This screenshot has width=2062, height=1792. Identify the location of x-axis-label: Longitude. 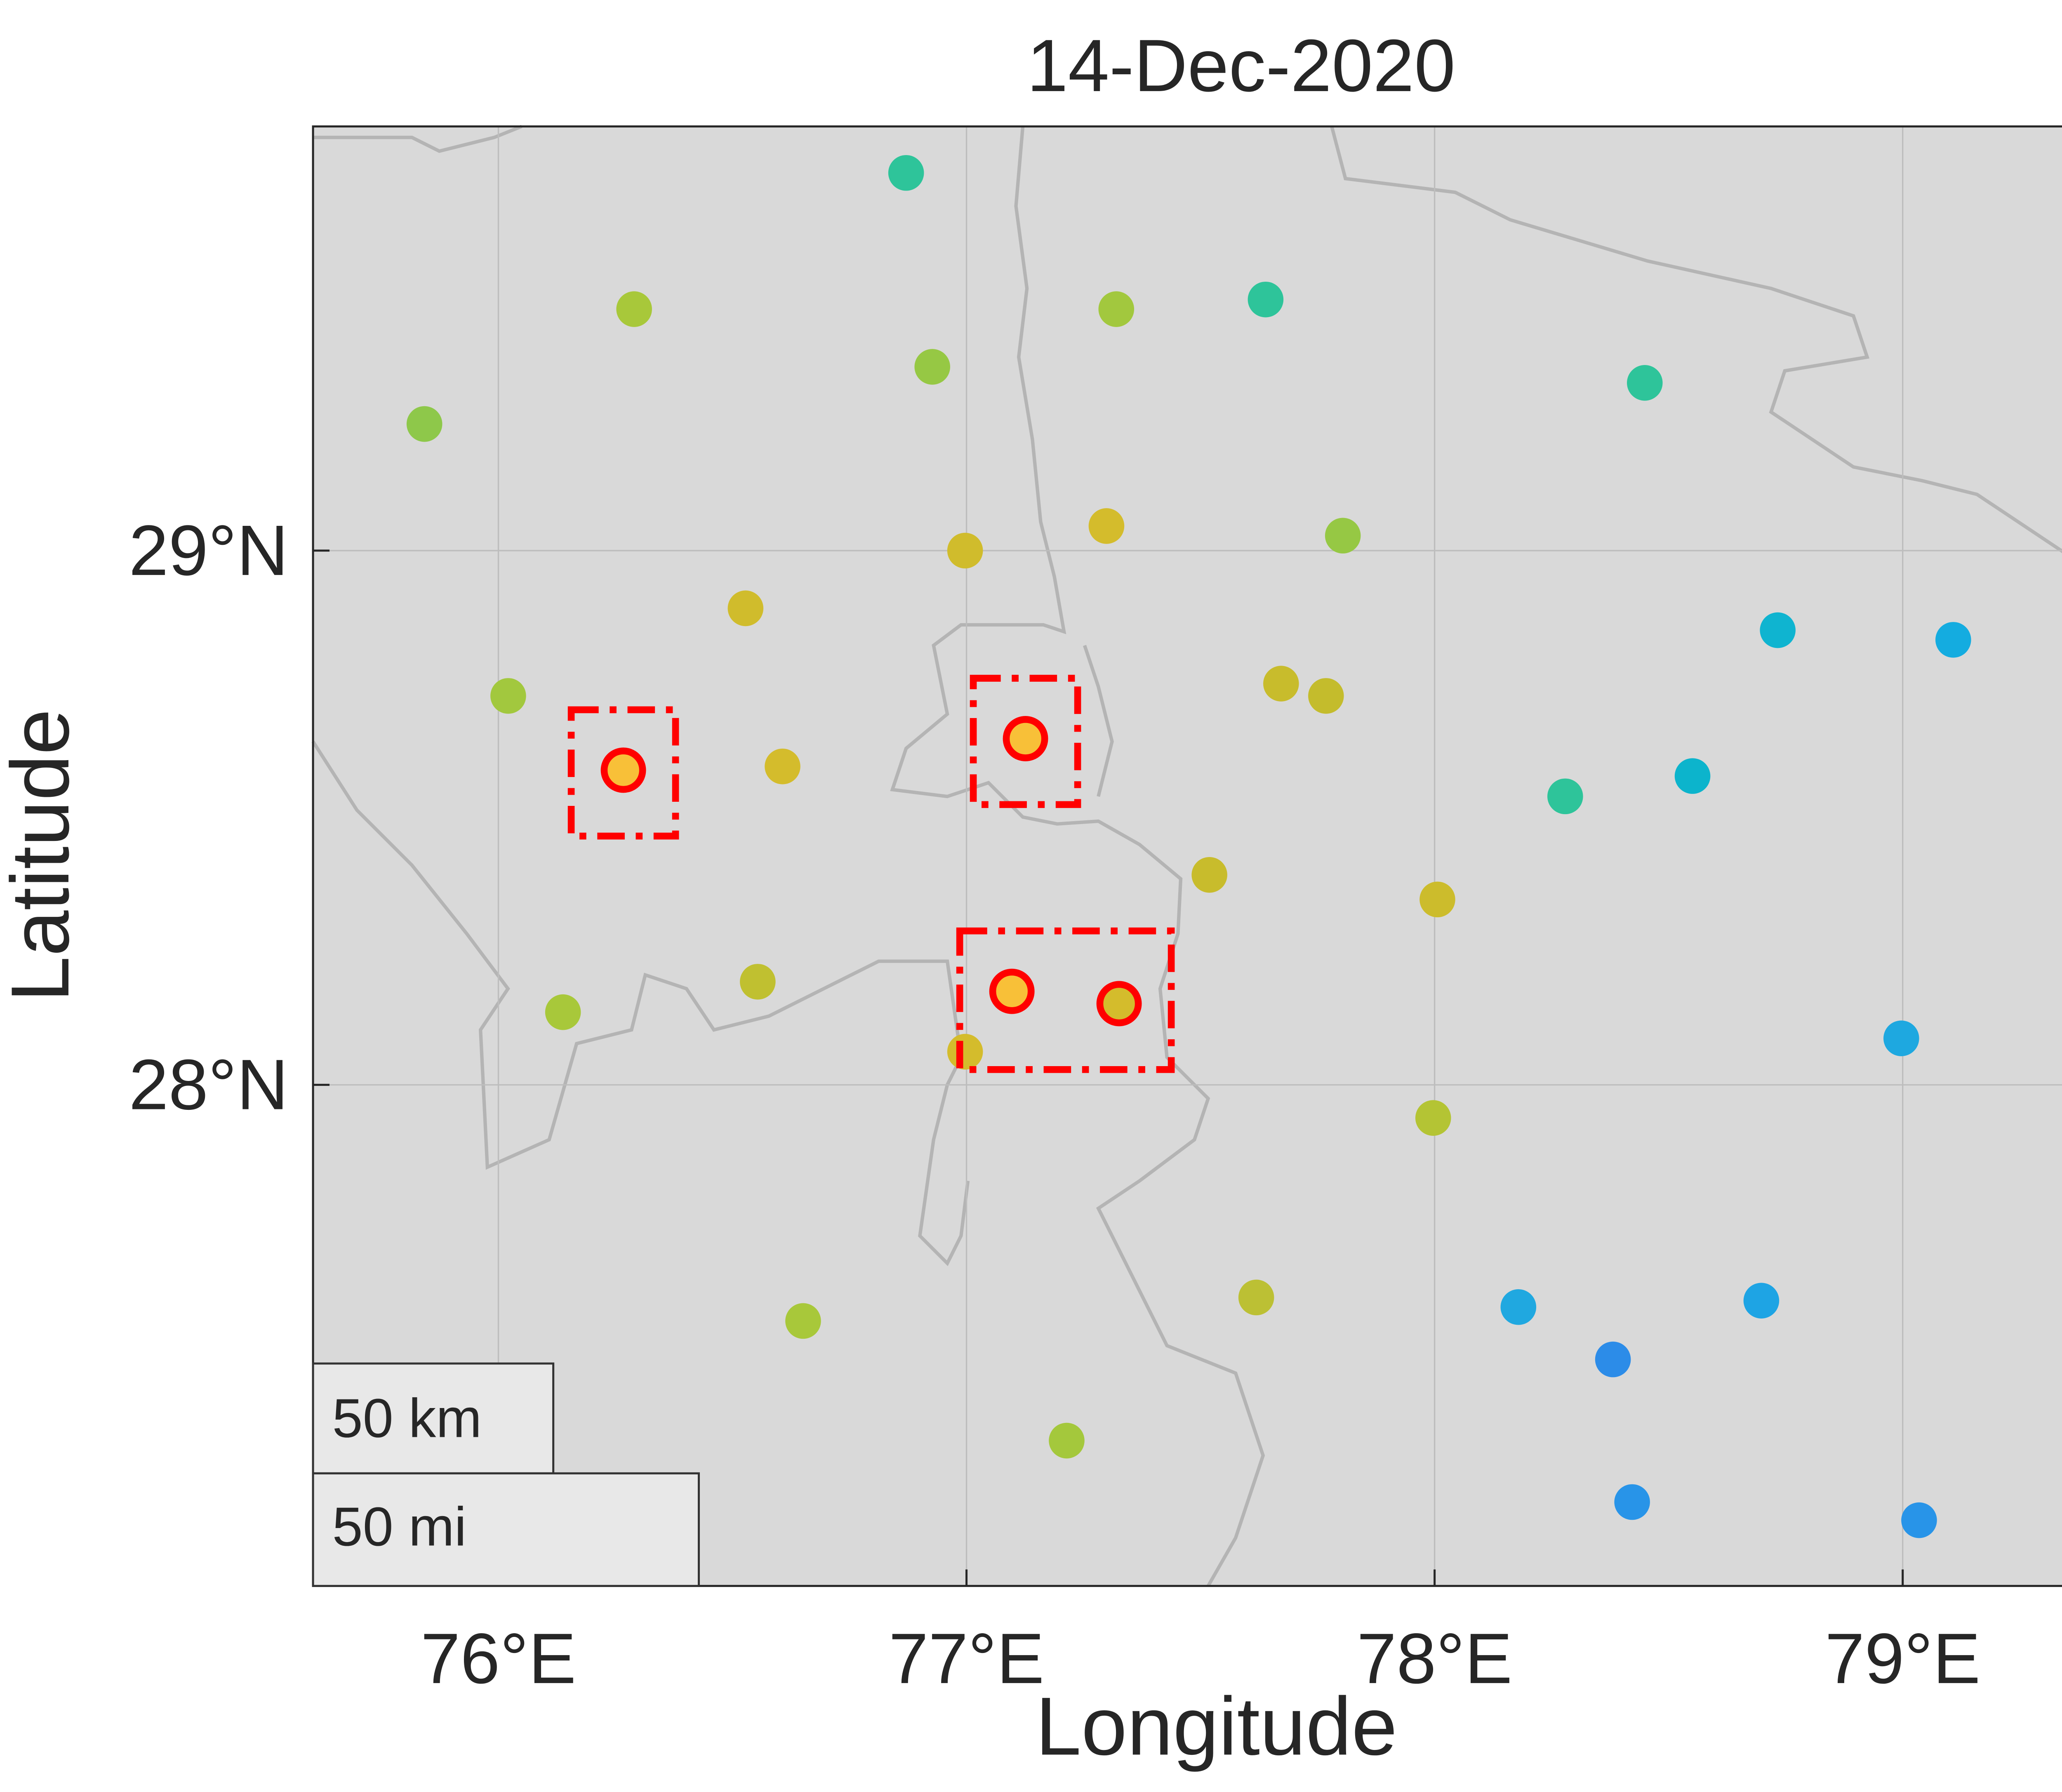
(1216, 1726).